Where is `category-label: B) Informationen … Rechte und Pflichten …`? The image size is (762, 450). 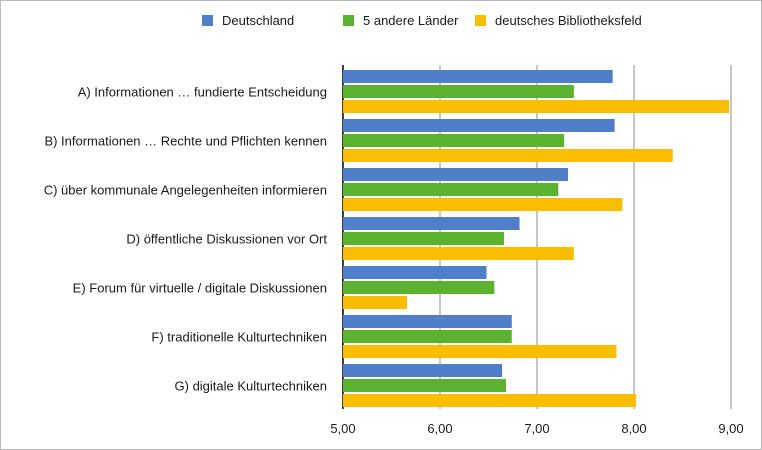 category-label: B) Informationen … Rechte und Pflichten … is located at coordinates (185, 141).